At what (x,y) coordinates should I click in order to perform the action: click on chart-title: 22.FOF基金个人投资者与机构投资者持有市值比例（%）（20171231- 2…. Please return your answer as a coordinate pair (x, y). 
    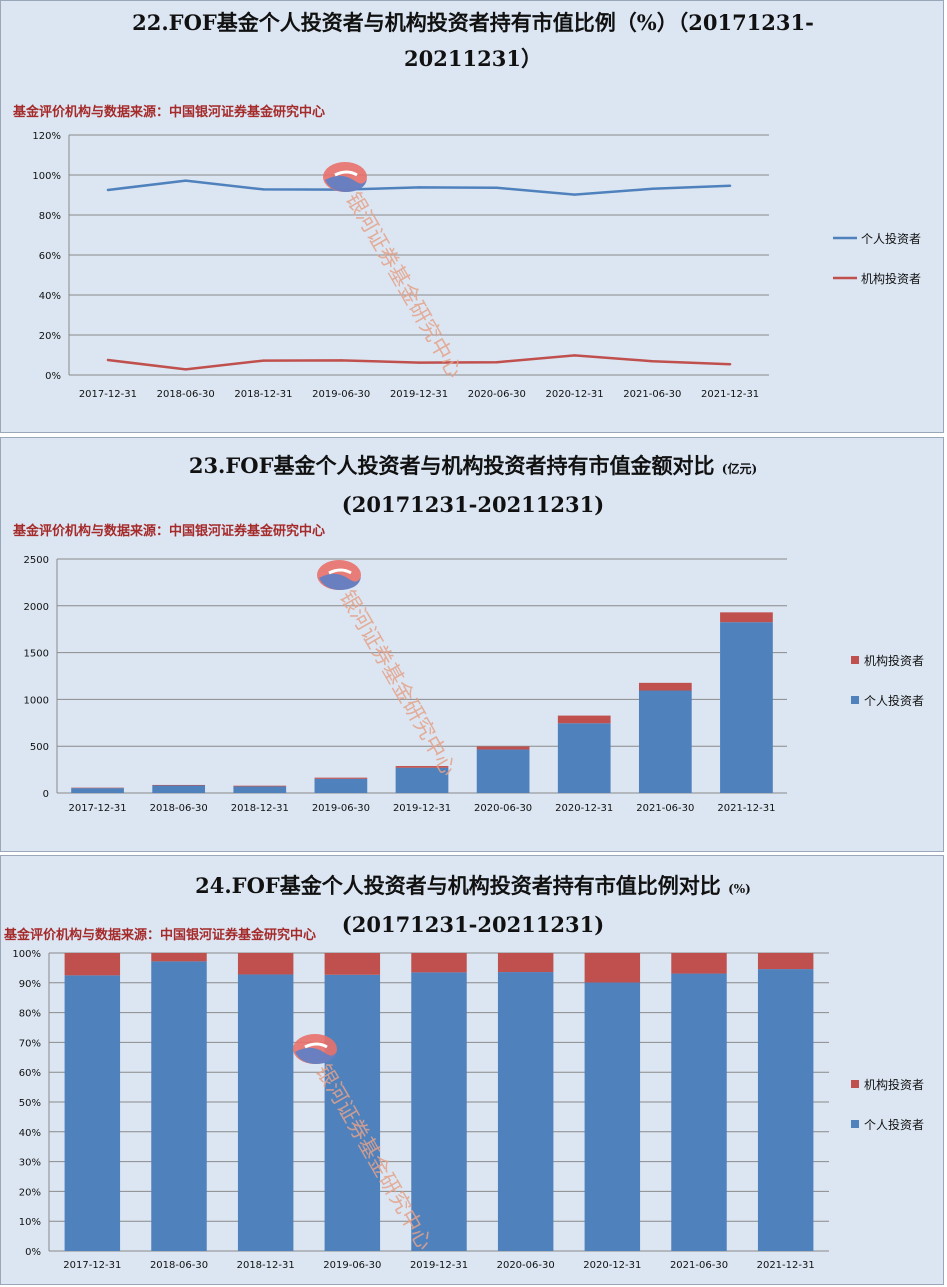
    Looking at the image, I should click on (473, 41).